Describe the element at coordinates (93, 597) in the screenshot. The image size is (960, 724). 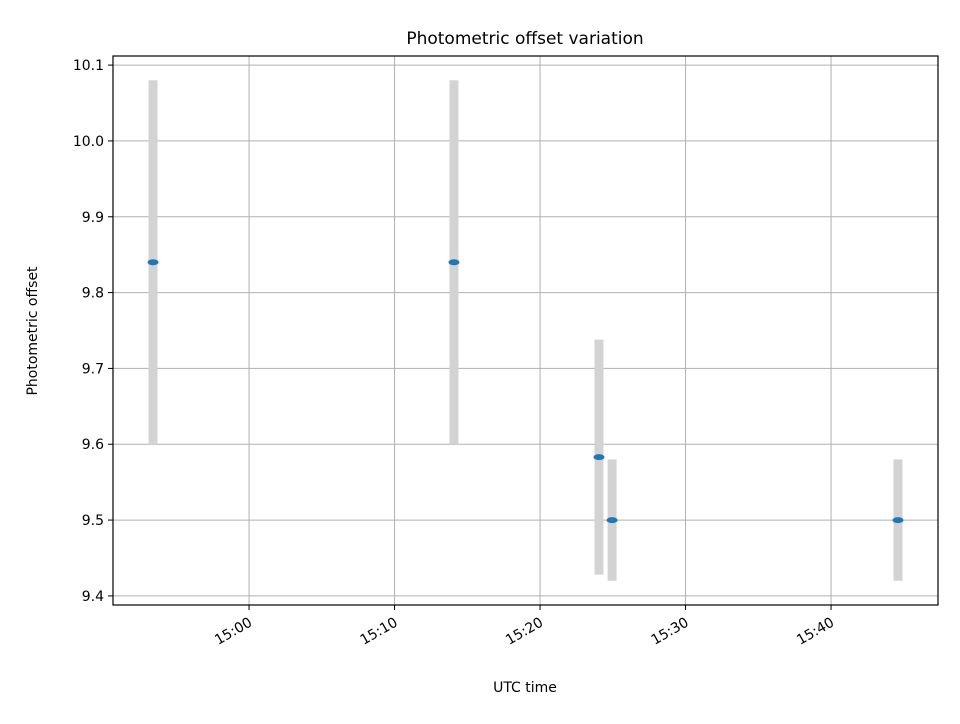
I see `y-tick-label: 9.4` at that location.